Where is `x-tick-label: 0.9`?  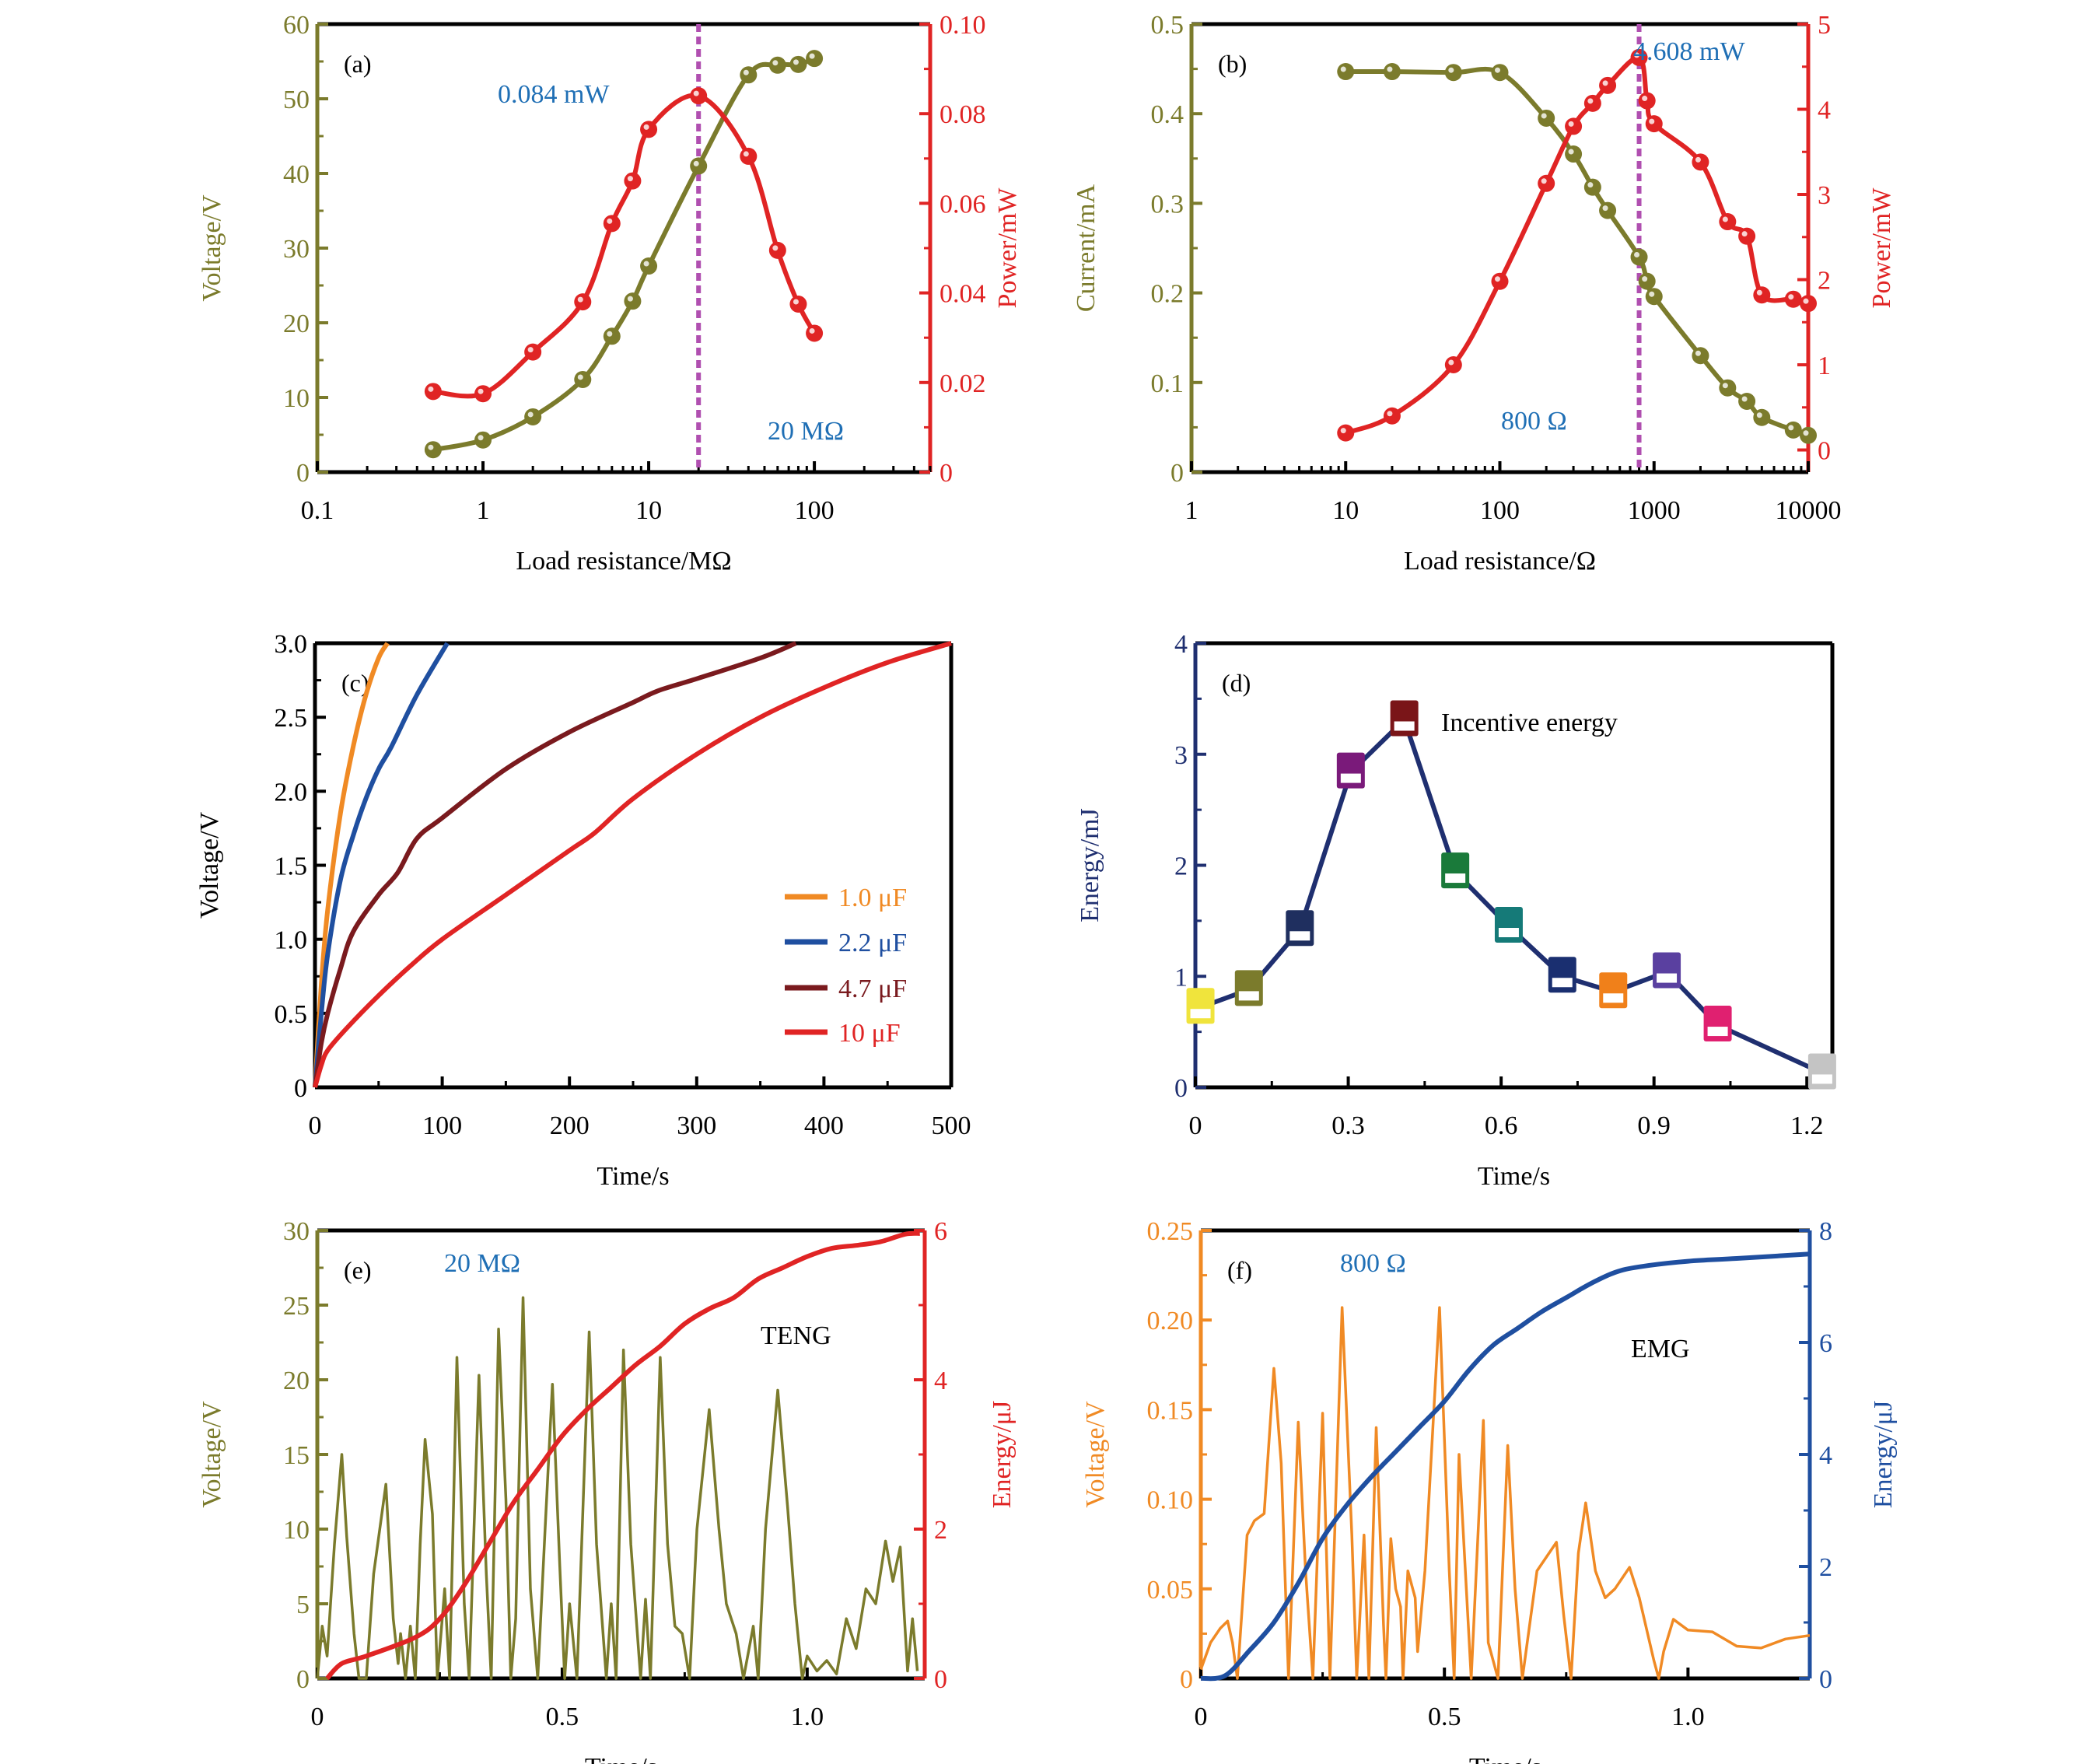 x-tick-label: 0.9 is located at coordinates (1654, 1125).